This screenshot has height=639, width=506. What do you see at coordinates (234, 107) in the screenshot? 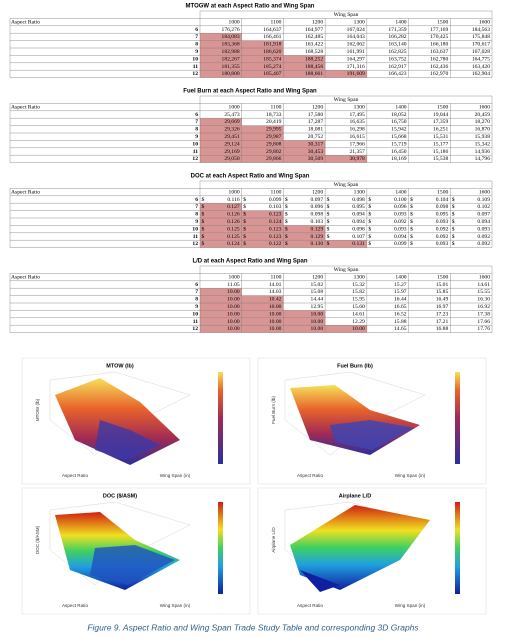
I see `column-header: 1000` at bounding box center [234, 107].